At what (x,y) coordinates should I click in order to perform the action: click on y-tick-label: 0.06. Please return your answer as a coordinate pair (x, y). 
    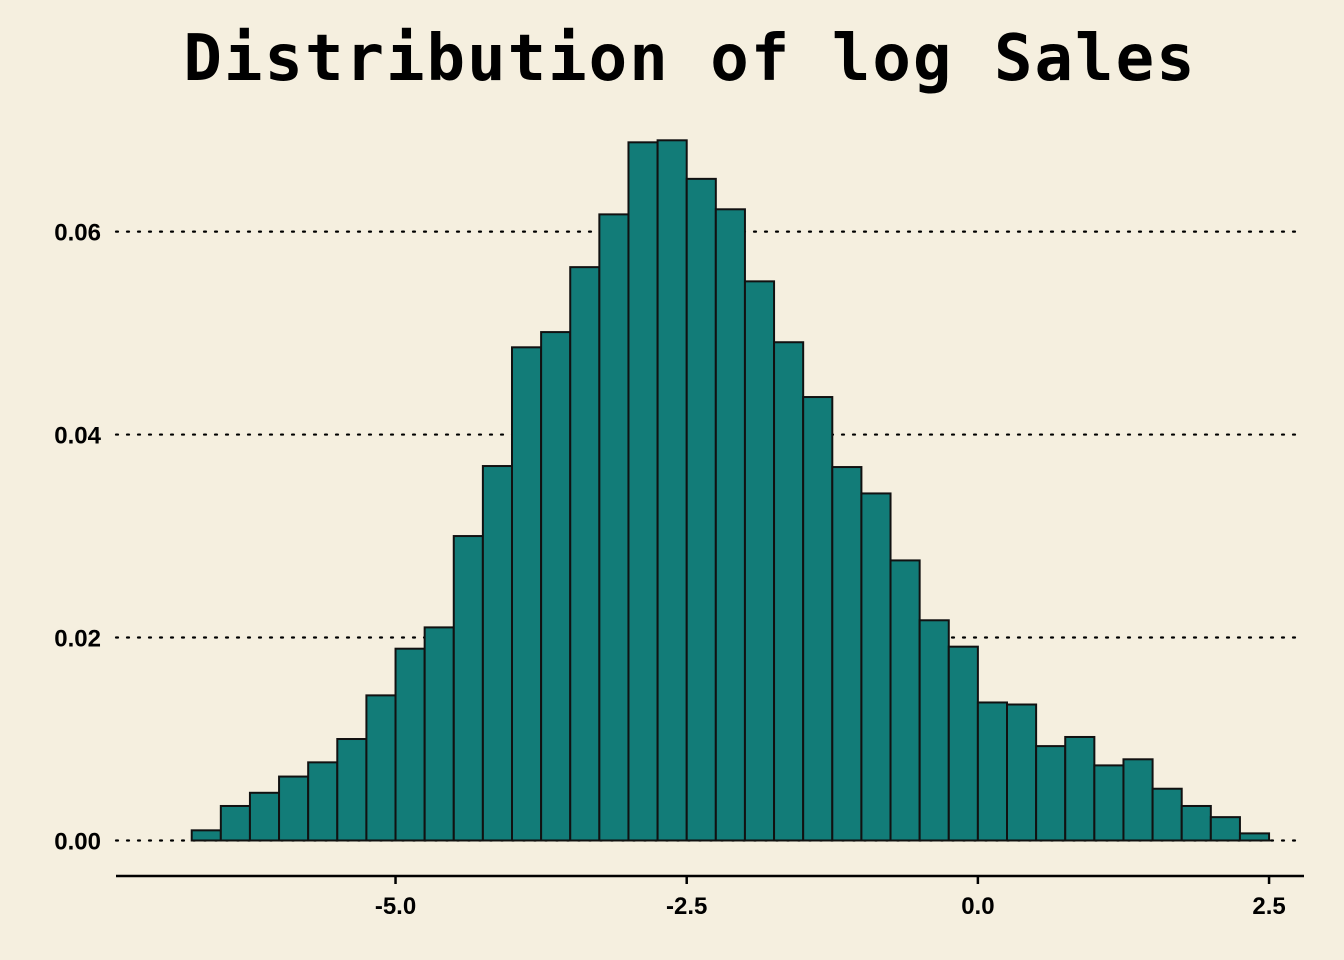
    Looking at the image, I should click on (77, 233).